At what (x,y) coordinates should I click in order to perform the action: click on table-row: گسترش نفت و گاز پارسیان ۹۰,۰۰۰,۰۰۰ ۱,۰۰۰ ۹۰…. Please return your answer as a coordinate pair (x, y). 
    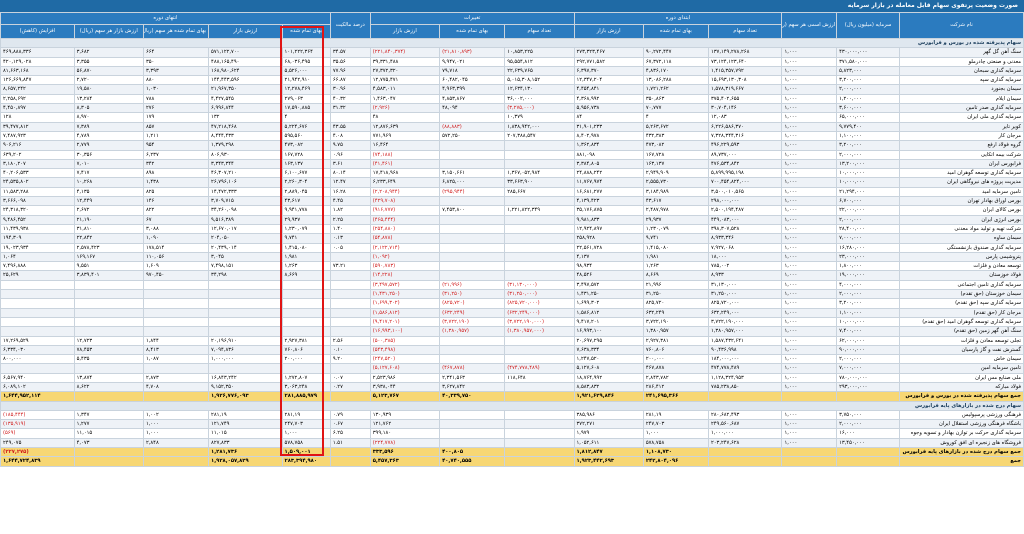
    Looking at the image, I should click on (512, 350).